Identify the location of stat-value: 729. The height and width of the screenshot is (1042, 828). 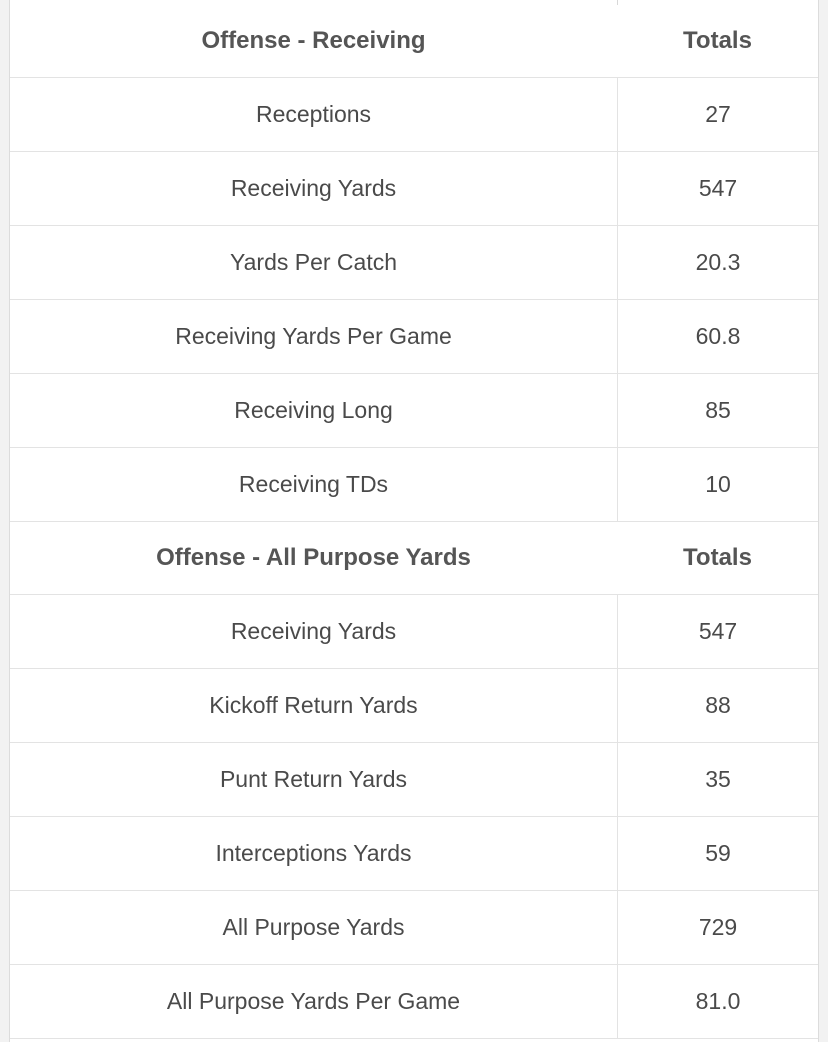
(717, 927).